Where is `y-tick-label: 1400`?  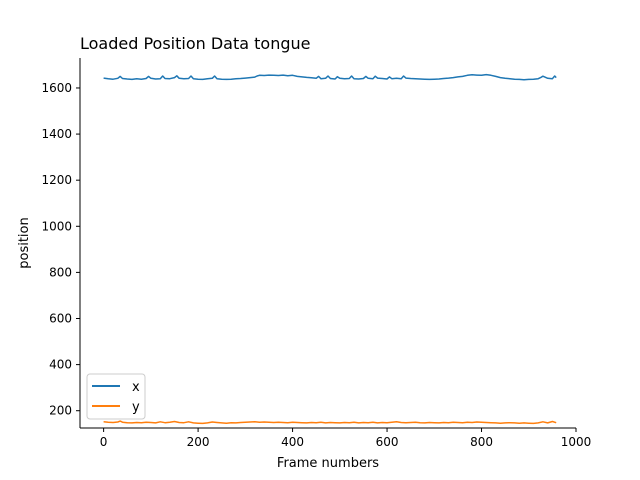 y-tick-label: 1400 is located at coordinates (56, 134).